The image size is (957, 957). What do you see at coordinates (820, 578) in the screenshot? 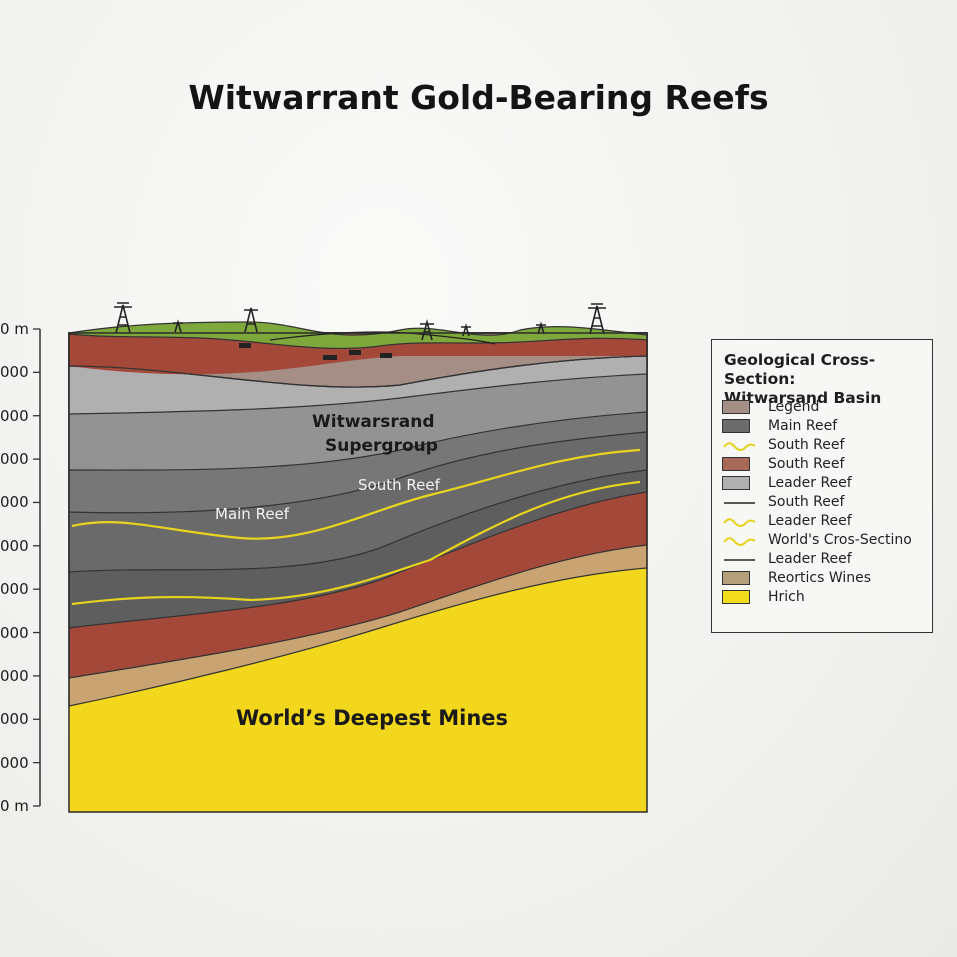
I see `legend-item-label: Reortics Wines` at bounding box center [820, 578].